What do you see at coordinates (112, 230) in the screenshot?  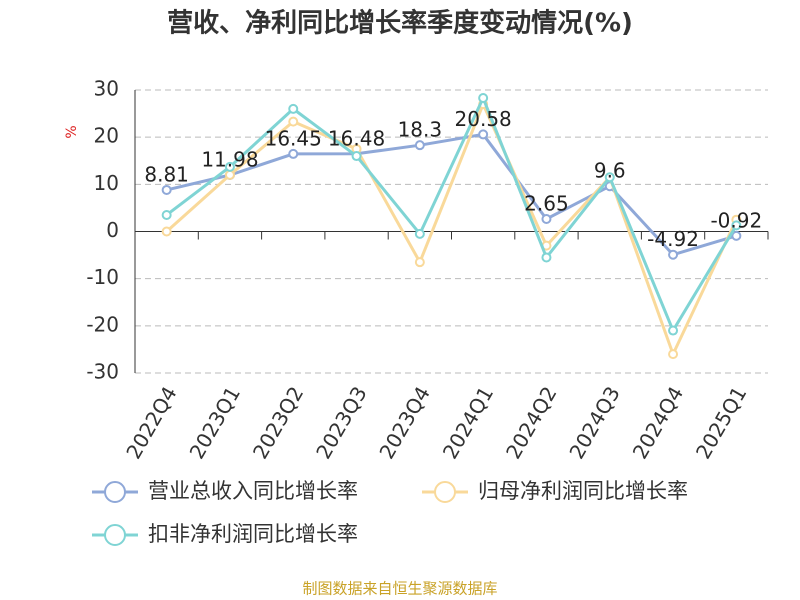 I see `y-tick-label: 0` at bounding box center [112, 230].